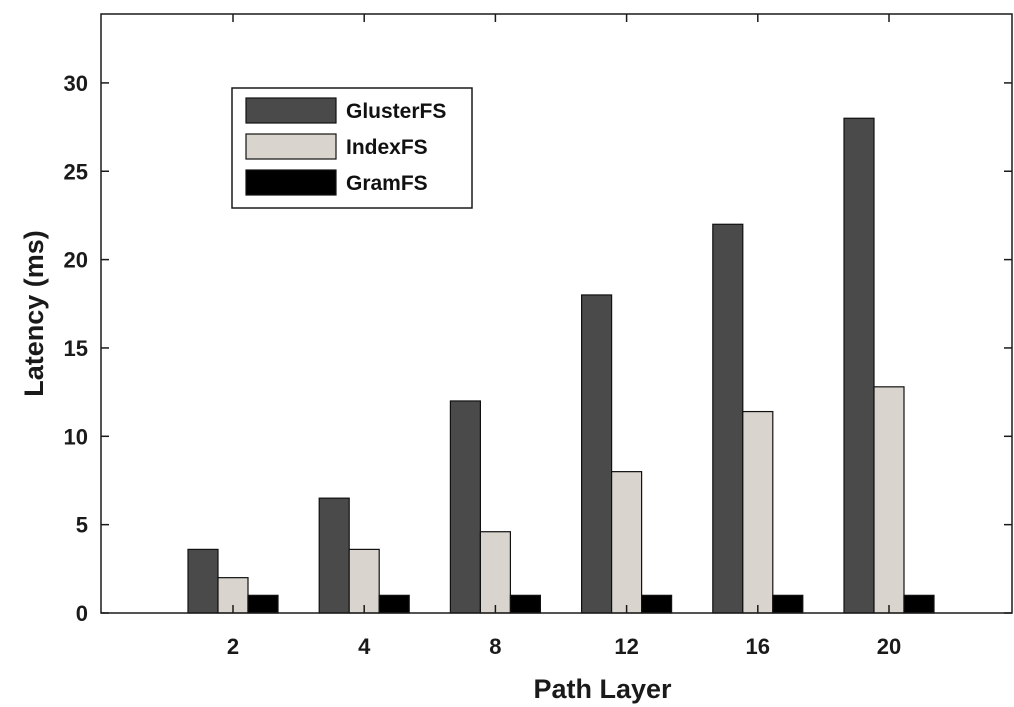 The width and height of the screenshot is (1014, 707). What do you see at coordinates (291, 182) in the screenshot?
I see `legend-swatch-gramfs` at bounding box center [291, 182].